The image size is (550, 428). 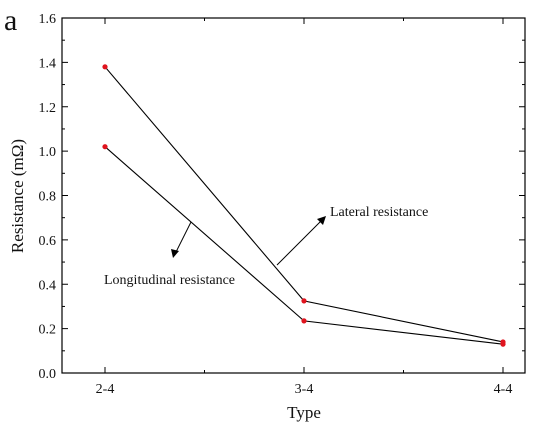 I want to click on series-label-lateral-arrowhead, so click(x=321, y=220).